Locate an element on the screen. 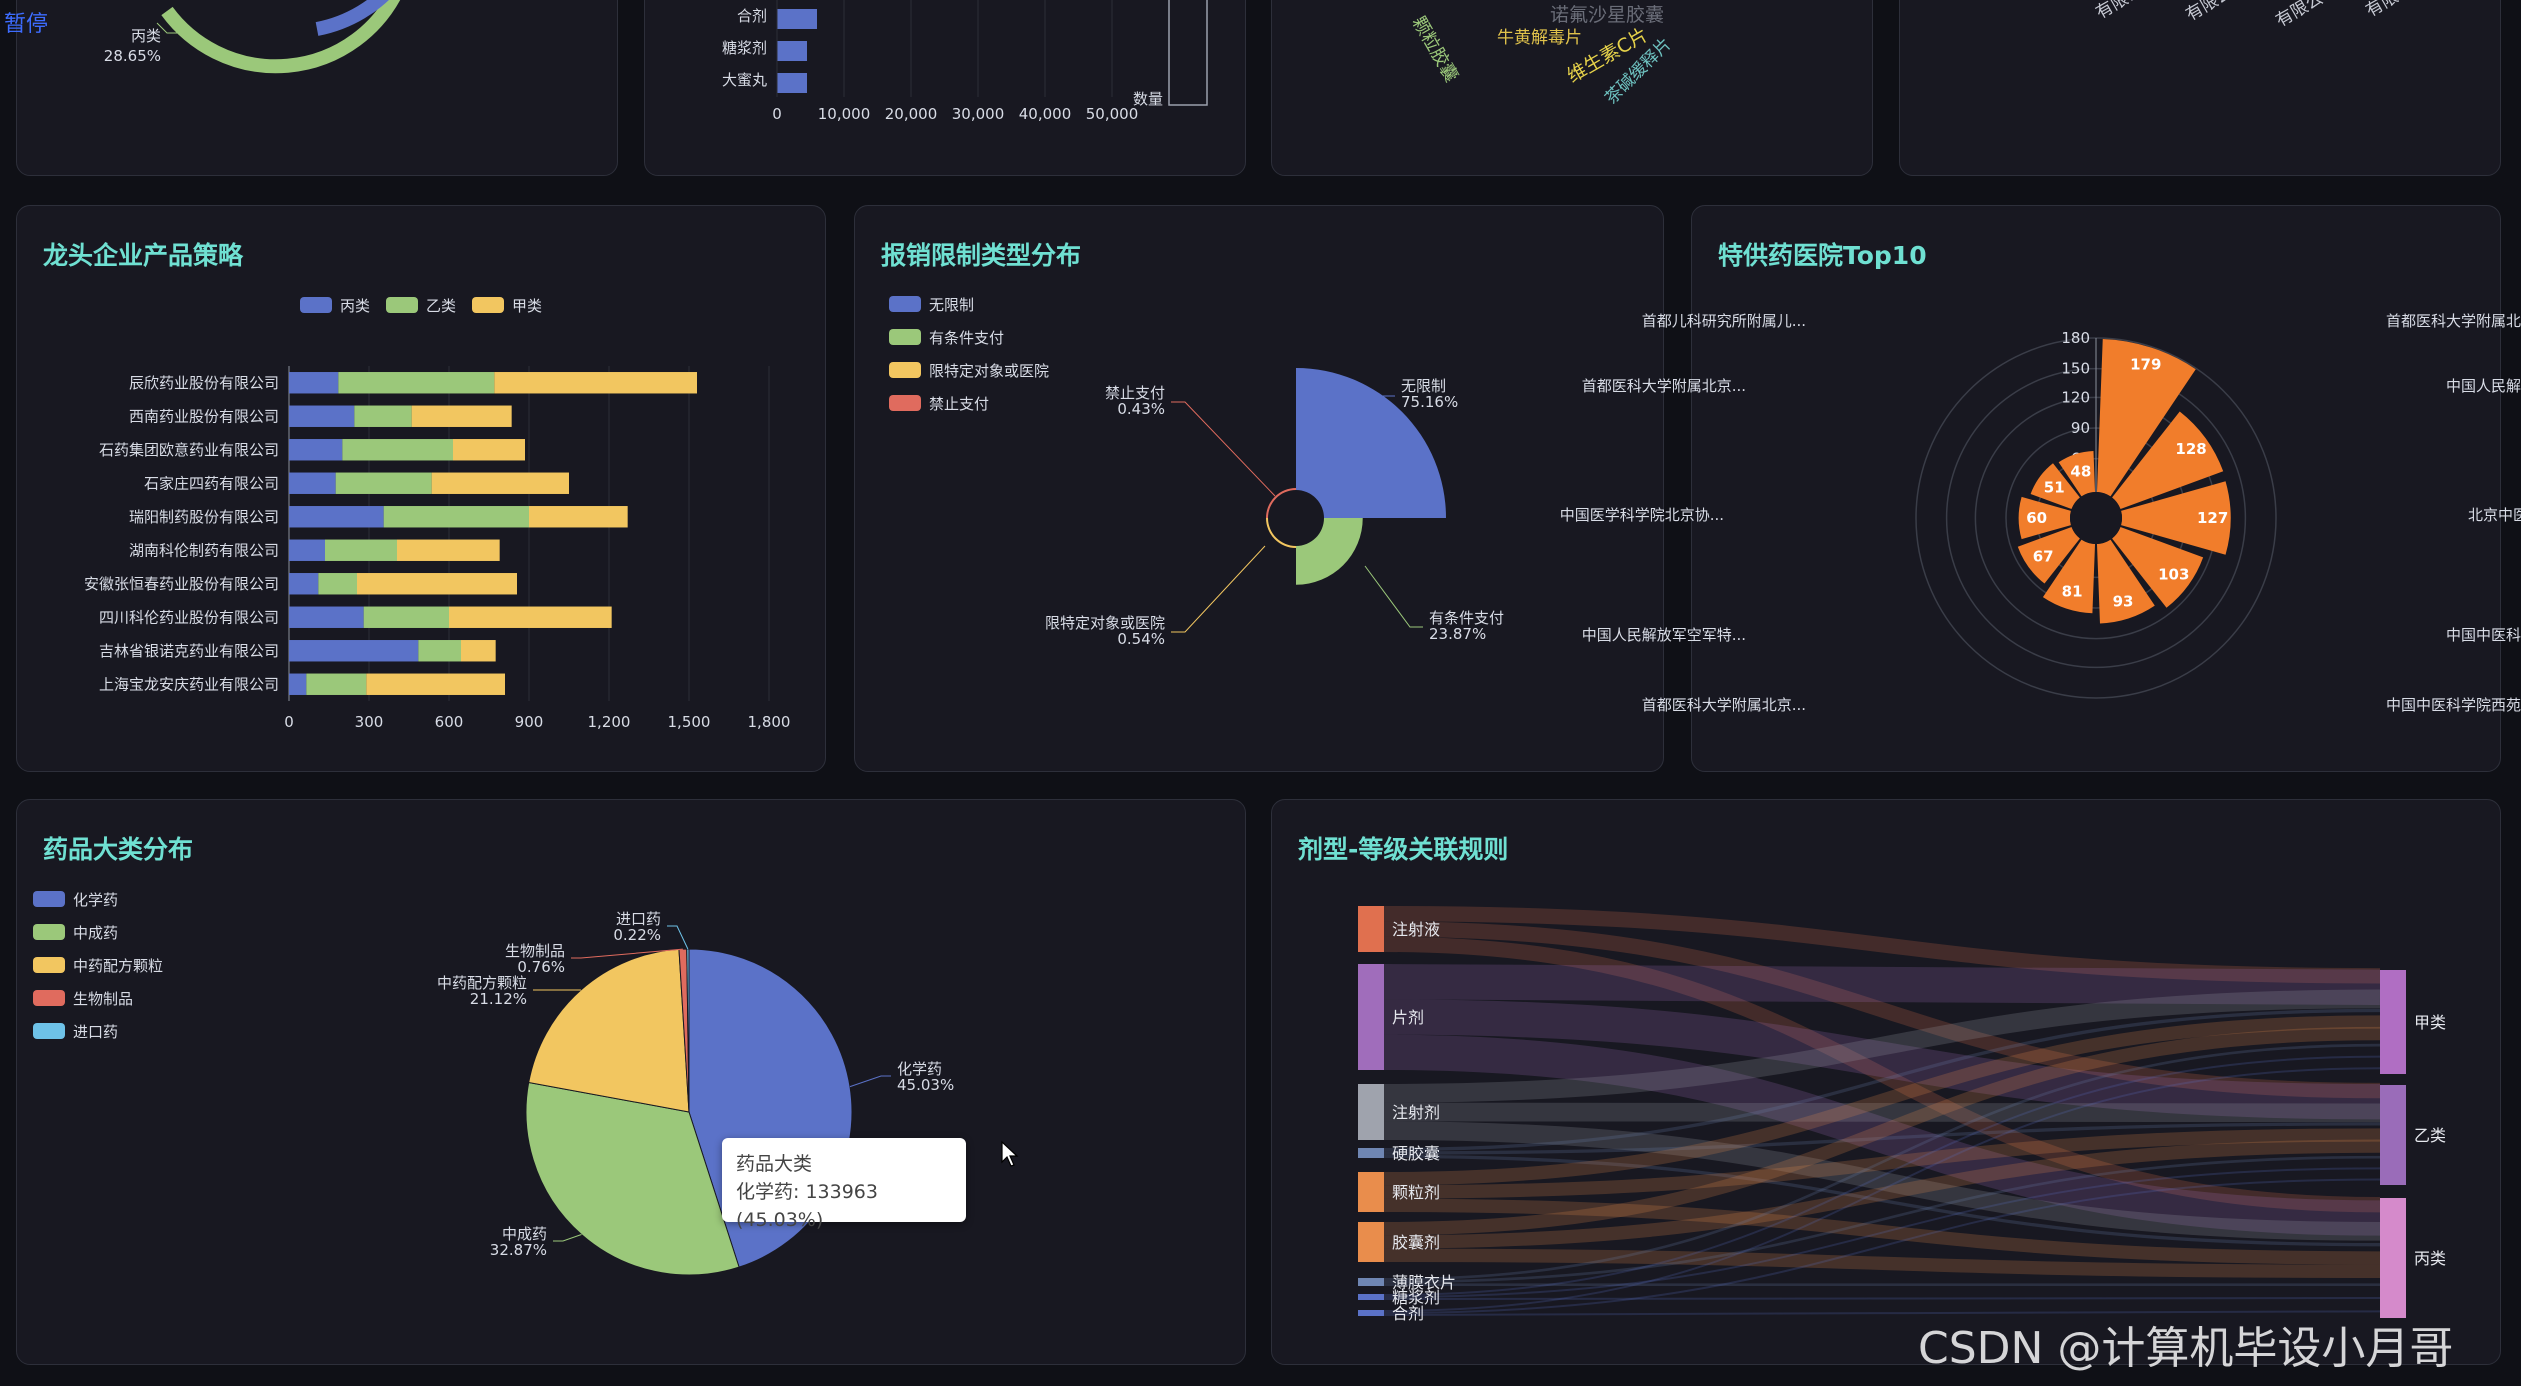  legend-label: 化学药 is located at coordinates (95, 900).